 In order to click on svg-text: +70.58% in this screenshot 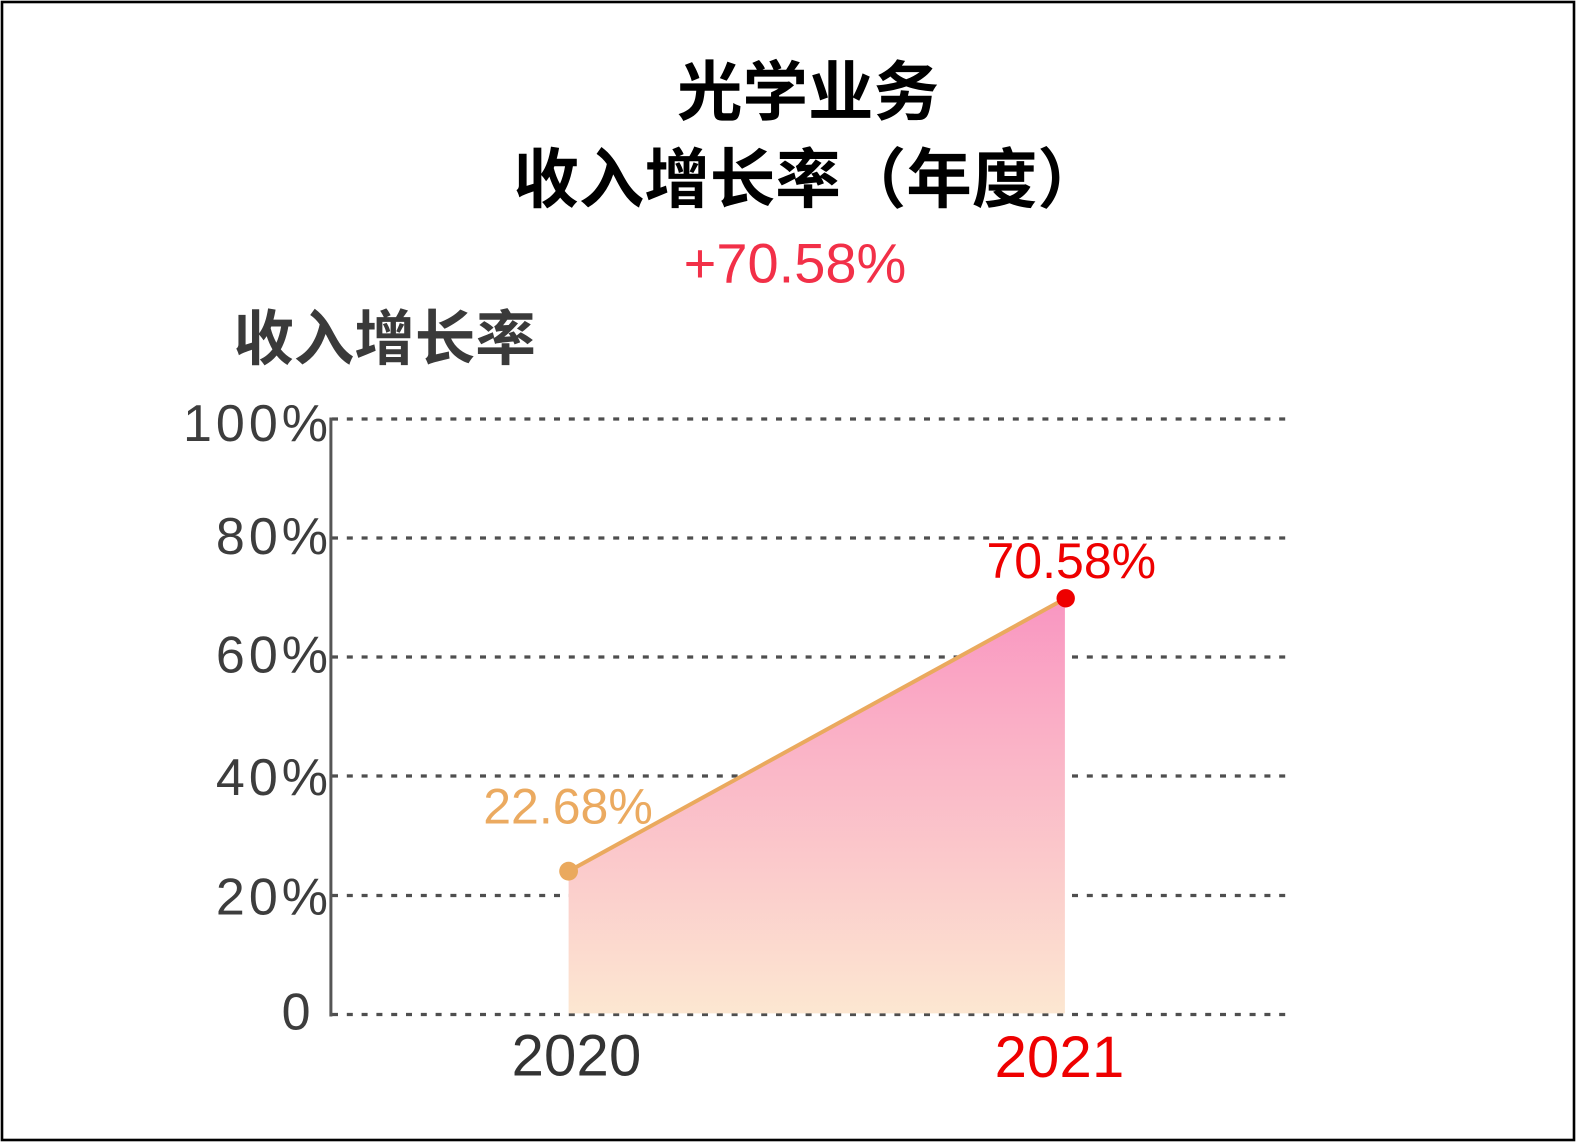, I will do `click(795, 263)`.